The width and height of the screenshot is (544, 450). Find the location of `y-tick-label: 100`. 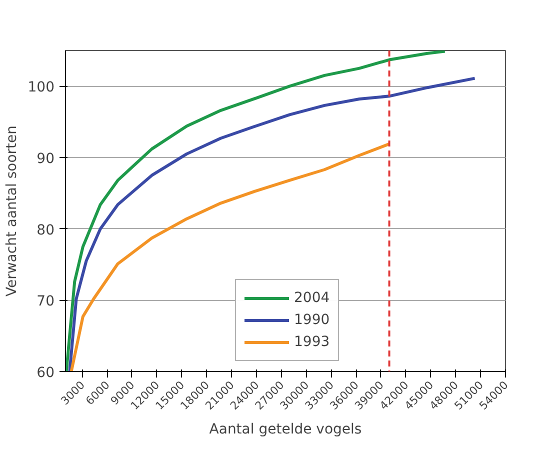

y-tick-label: 100 is located at coordinates (41, 88).